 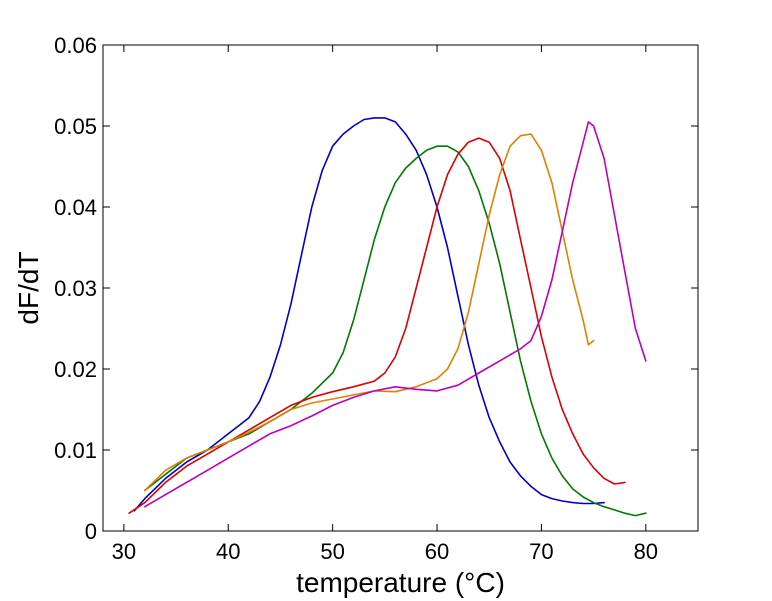 I want to click on x-tick-label: 60, so click(x=437, y=551).